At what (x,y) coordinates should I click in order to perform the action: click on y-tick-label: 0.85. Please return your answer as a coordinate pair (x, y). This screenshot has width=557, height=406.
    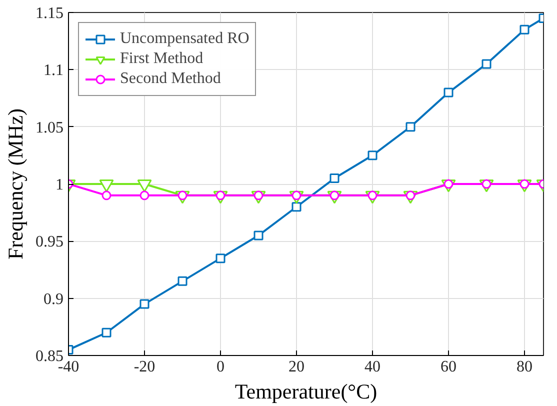
    Looking at the image, I should click on (50, 356).